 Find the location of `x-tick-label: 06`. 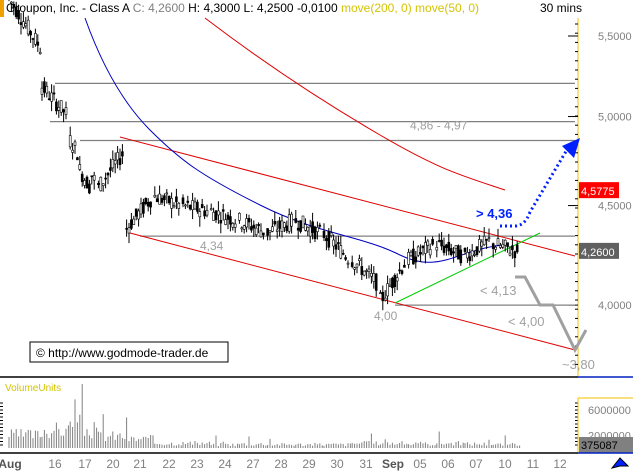

x-tick-label: 06 is located at coordinates (448, 464).